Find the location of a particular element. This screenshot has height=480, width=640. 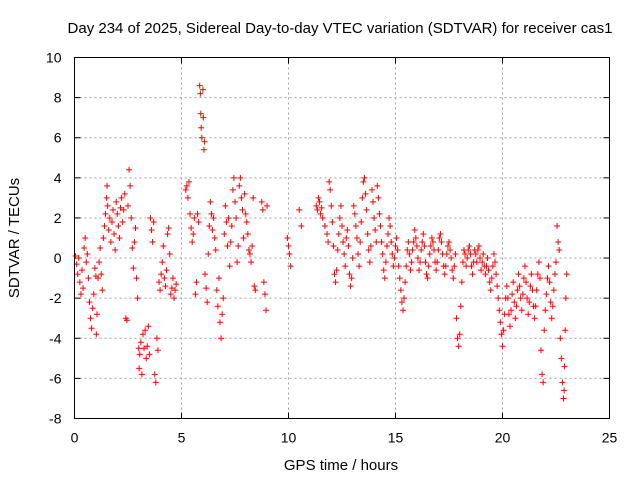

y-tick-label: -4 is located at coordinates (55, 338).